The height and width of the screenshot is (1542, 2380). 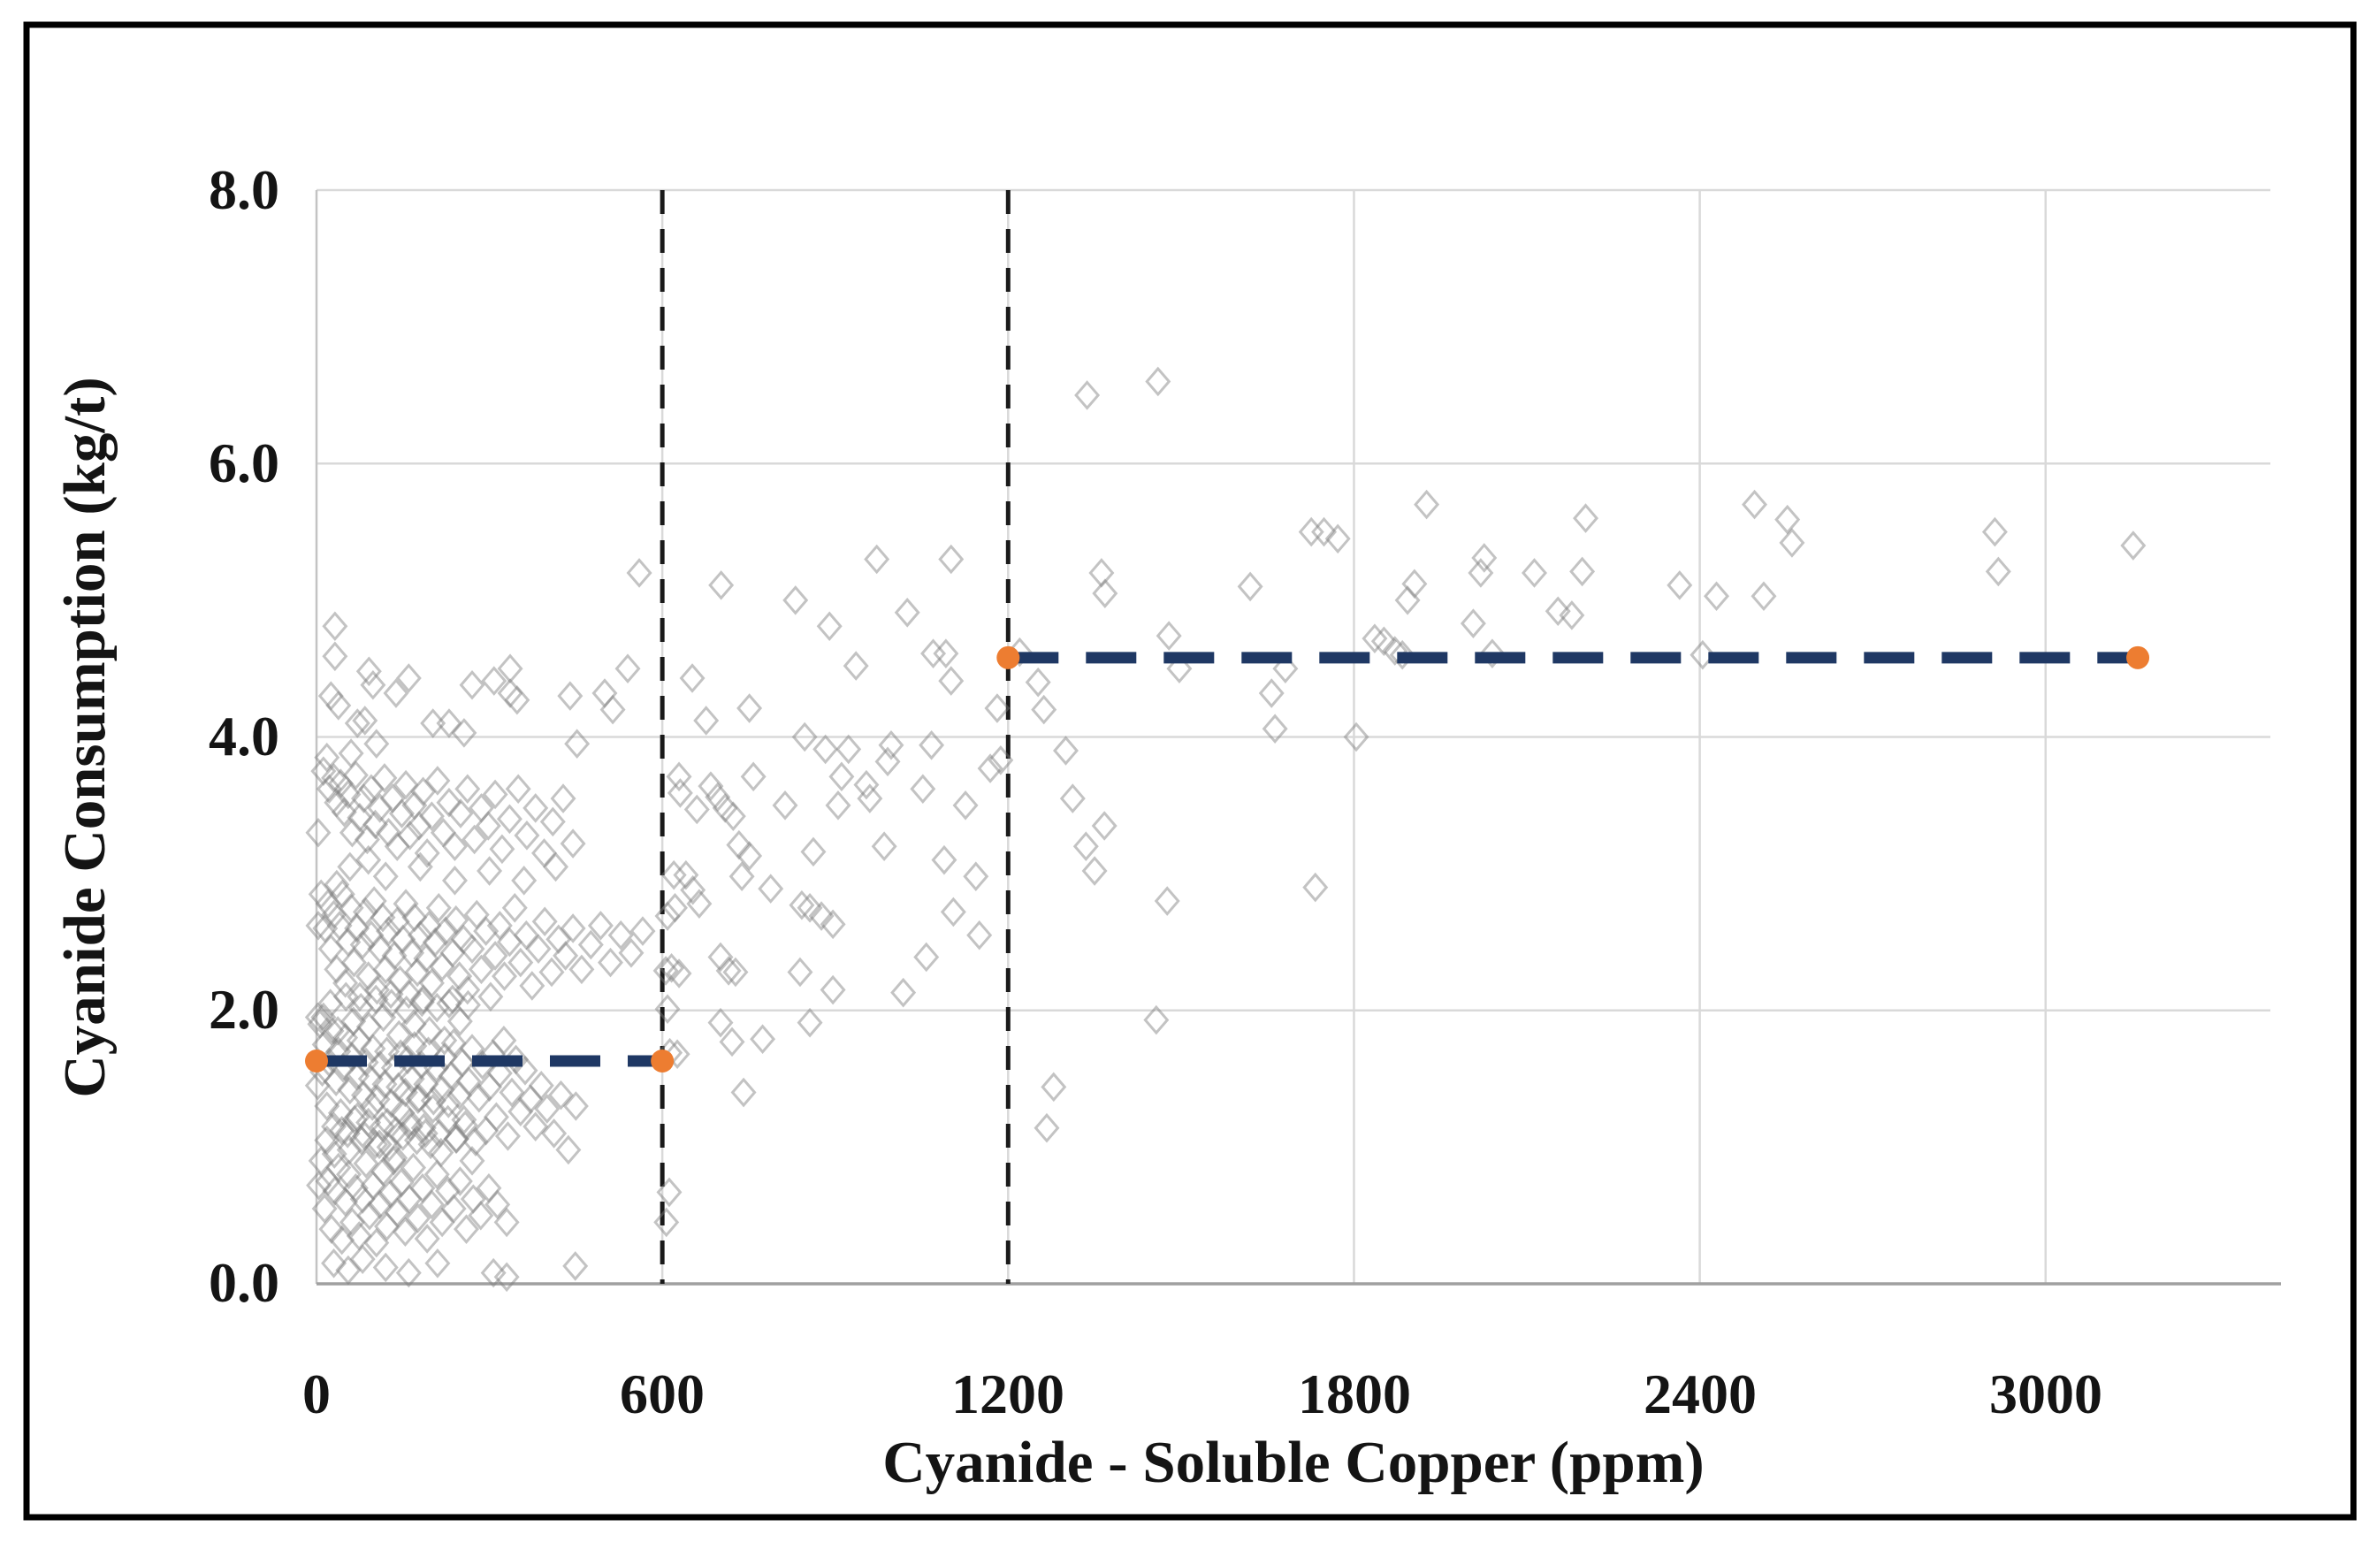 I want to click on threshold-lines-layer, so click(x=835, y=737).